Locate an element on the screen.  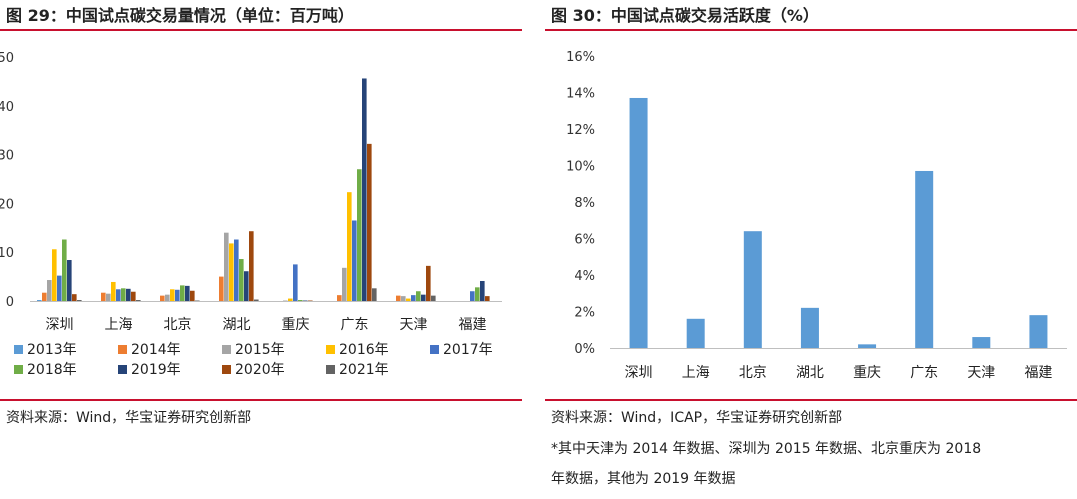
right-note-line2: 年数据，其他为 2019 年数据 is located at coordinates (643, 479).